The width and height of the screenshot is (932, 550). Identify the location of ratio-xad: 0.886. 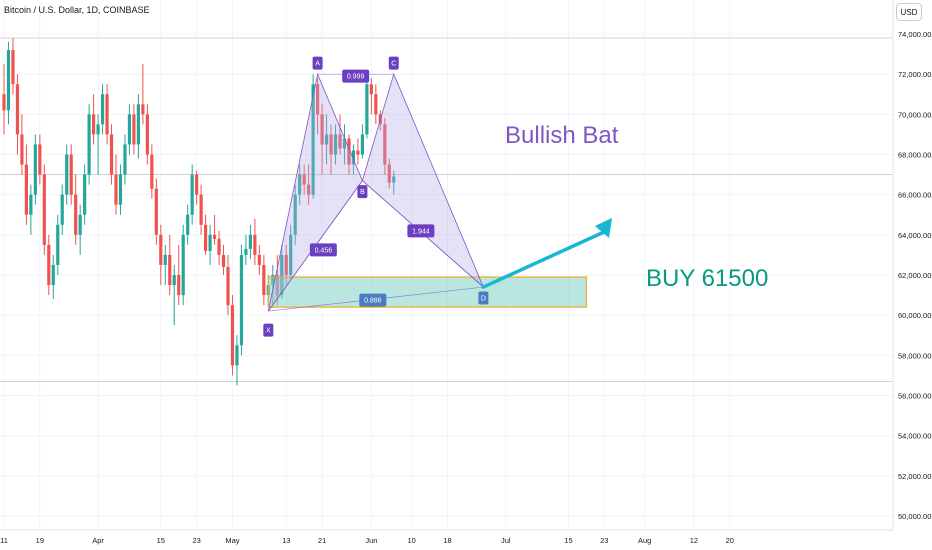
(373, 301).